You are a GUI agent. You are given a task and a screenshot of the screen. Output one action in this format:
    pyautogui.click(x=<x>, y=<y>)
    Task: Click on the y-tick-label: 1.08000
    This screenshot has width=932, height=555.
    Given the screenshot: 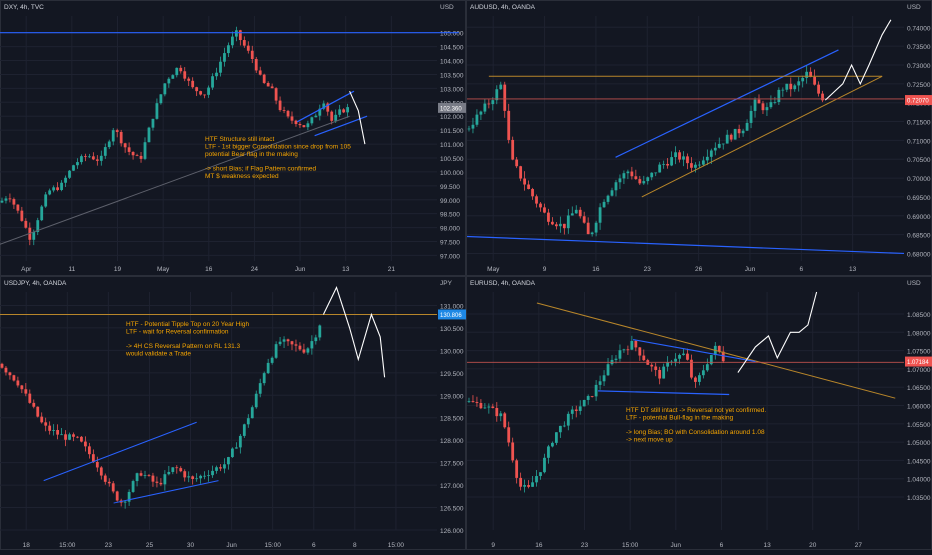 What is the action you would take?
    pyautogui.click(x=919, y=333)
    